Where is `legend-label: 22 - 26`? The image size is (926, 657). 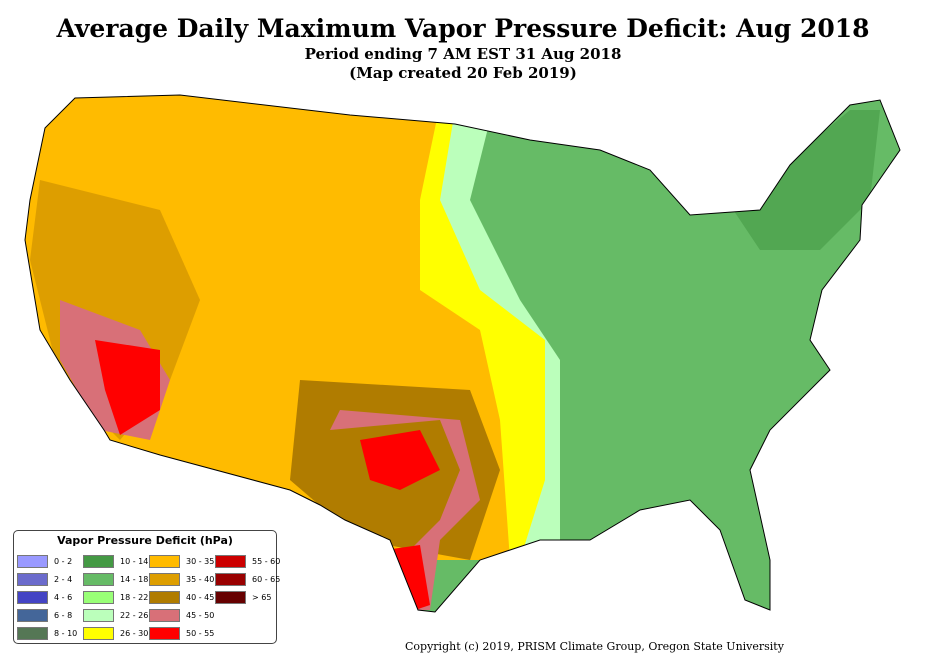 legend-label: 22 - 26 is located at coordinates (134, 615).